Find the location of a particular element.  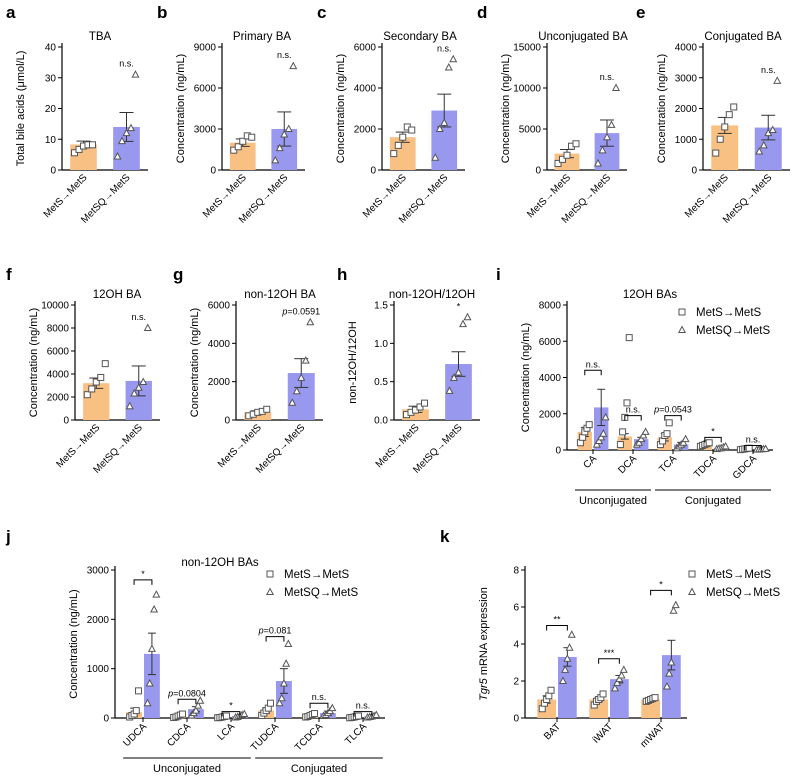

y-tick-label: 2 is located at coordinates (516, 682).